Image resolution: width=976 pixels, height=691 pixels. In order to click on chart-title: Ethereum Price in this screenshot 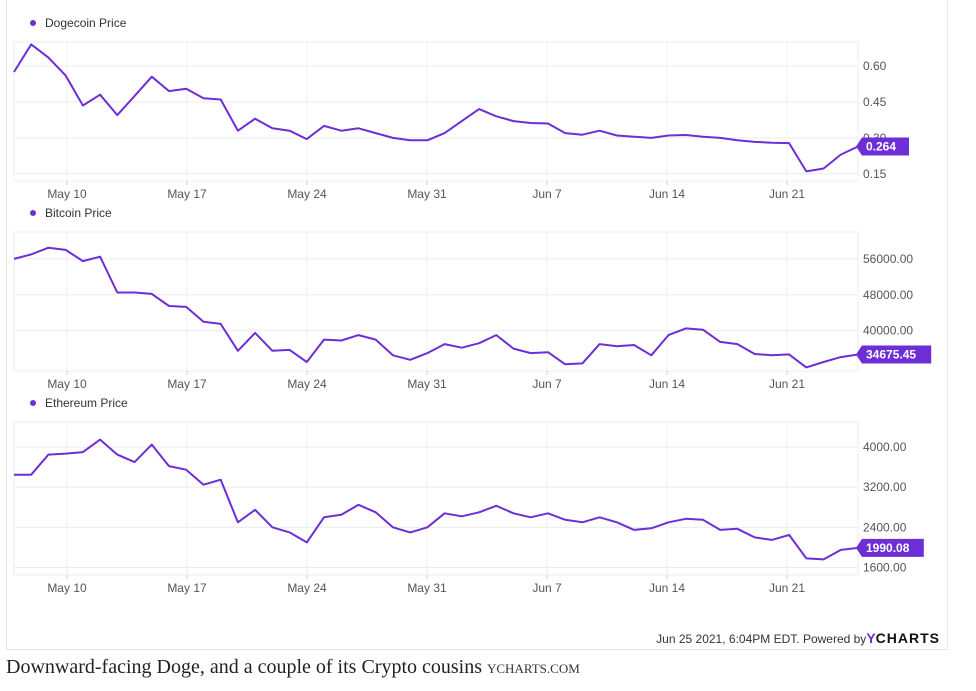, I will do `click(86, 403)`.